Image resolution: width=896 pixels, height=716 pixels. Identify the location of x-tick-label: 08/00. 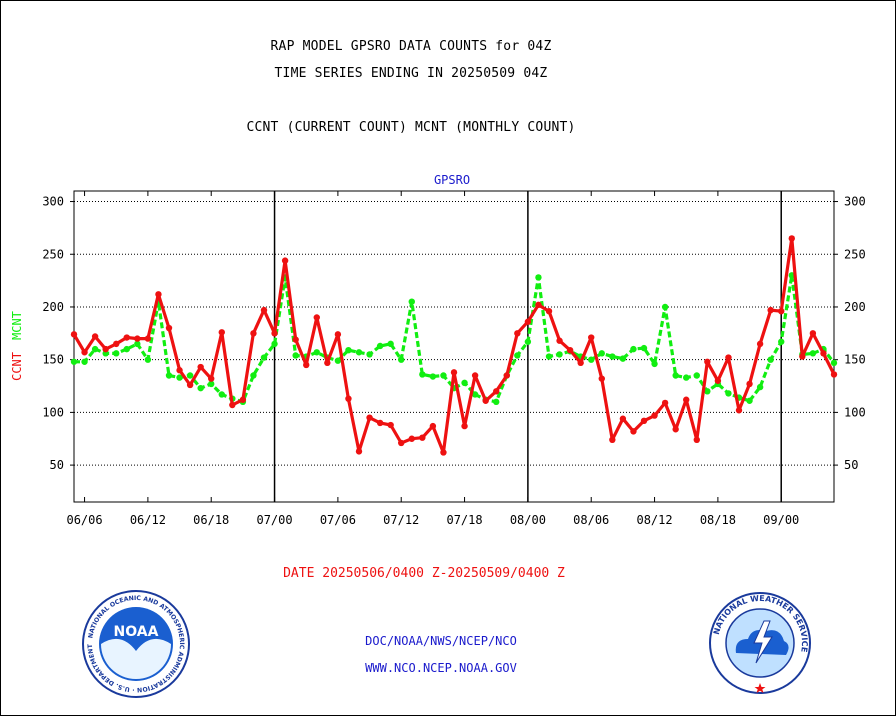
(528, 520).